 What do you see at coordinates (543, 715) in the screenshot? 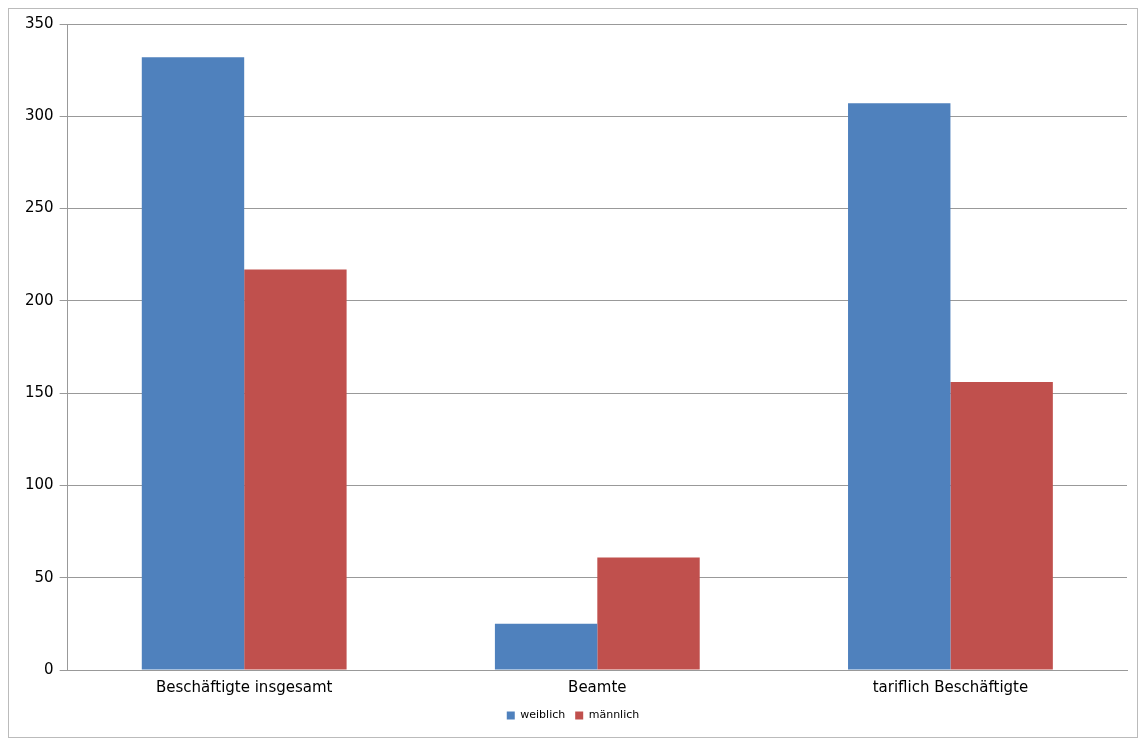
I see `legend-label: weiblich` at bounding box center [543, 715].